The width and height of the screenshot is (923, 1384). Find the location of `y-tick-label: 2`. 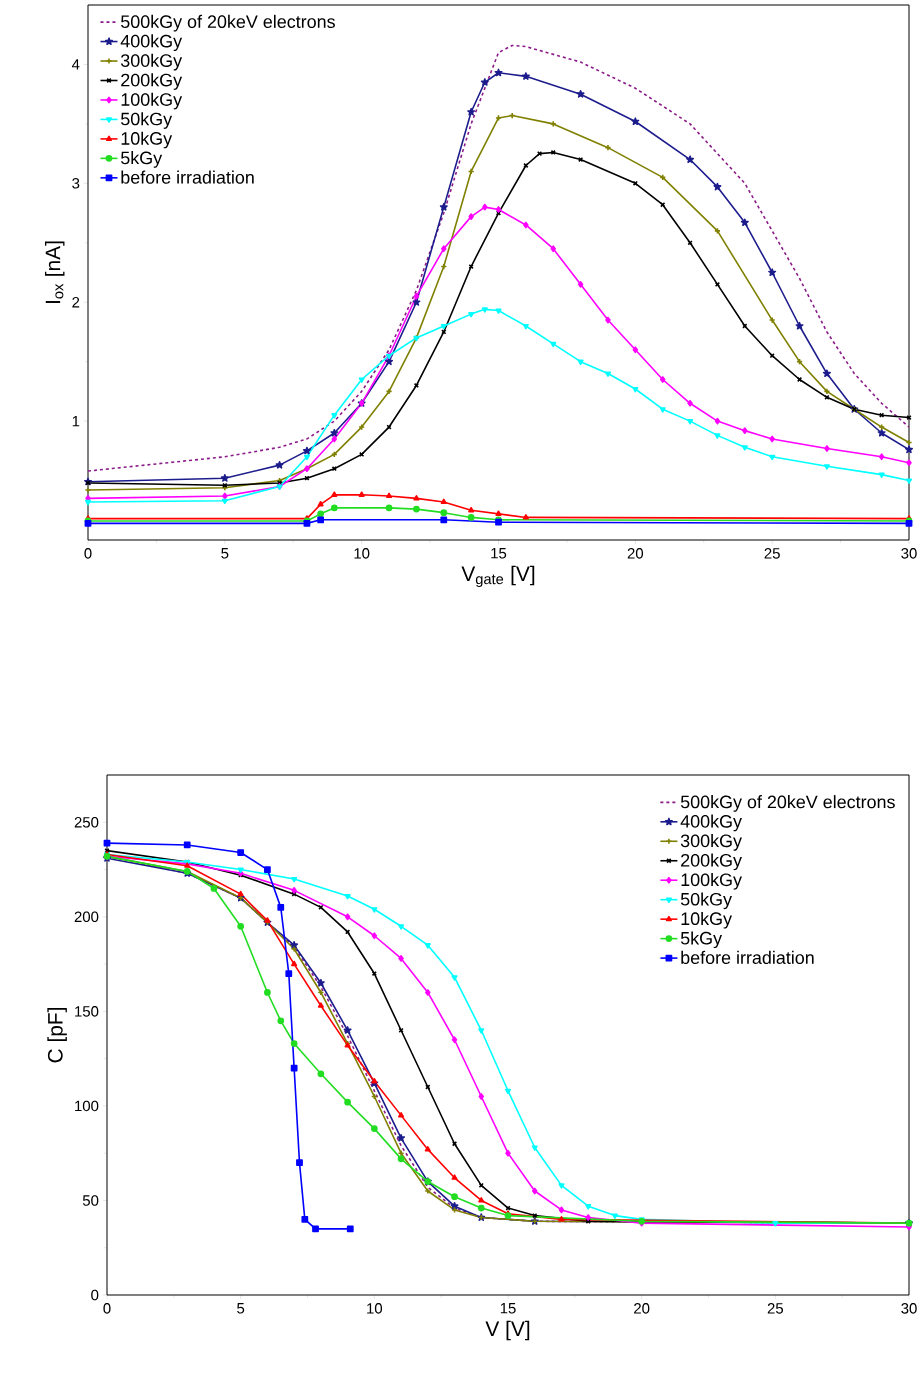

y-tick-label: 2 is located at coordinates (76, 302).